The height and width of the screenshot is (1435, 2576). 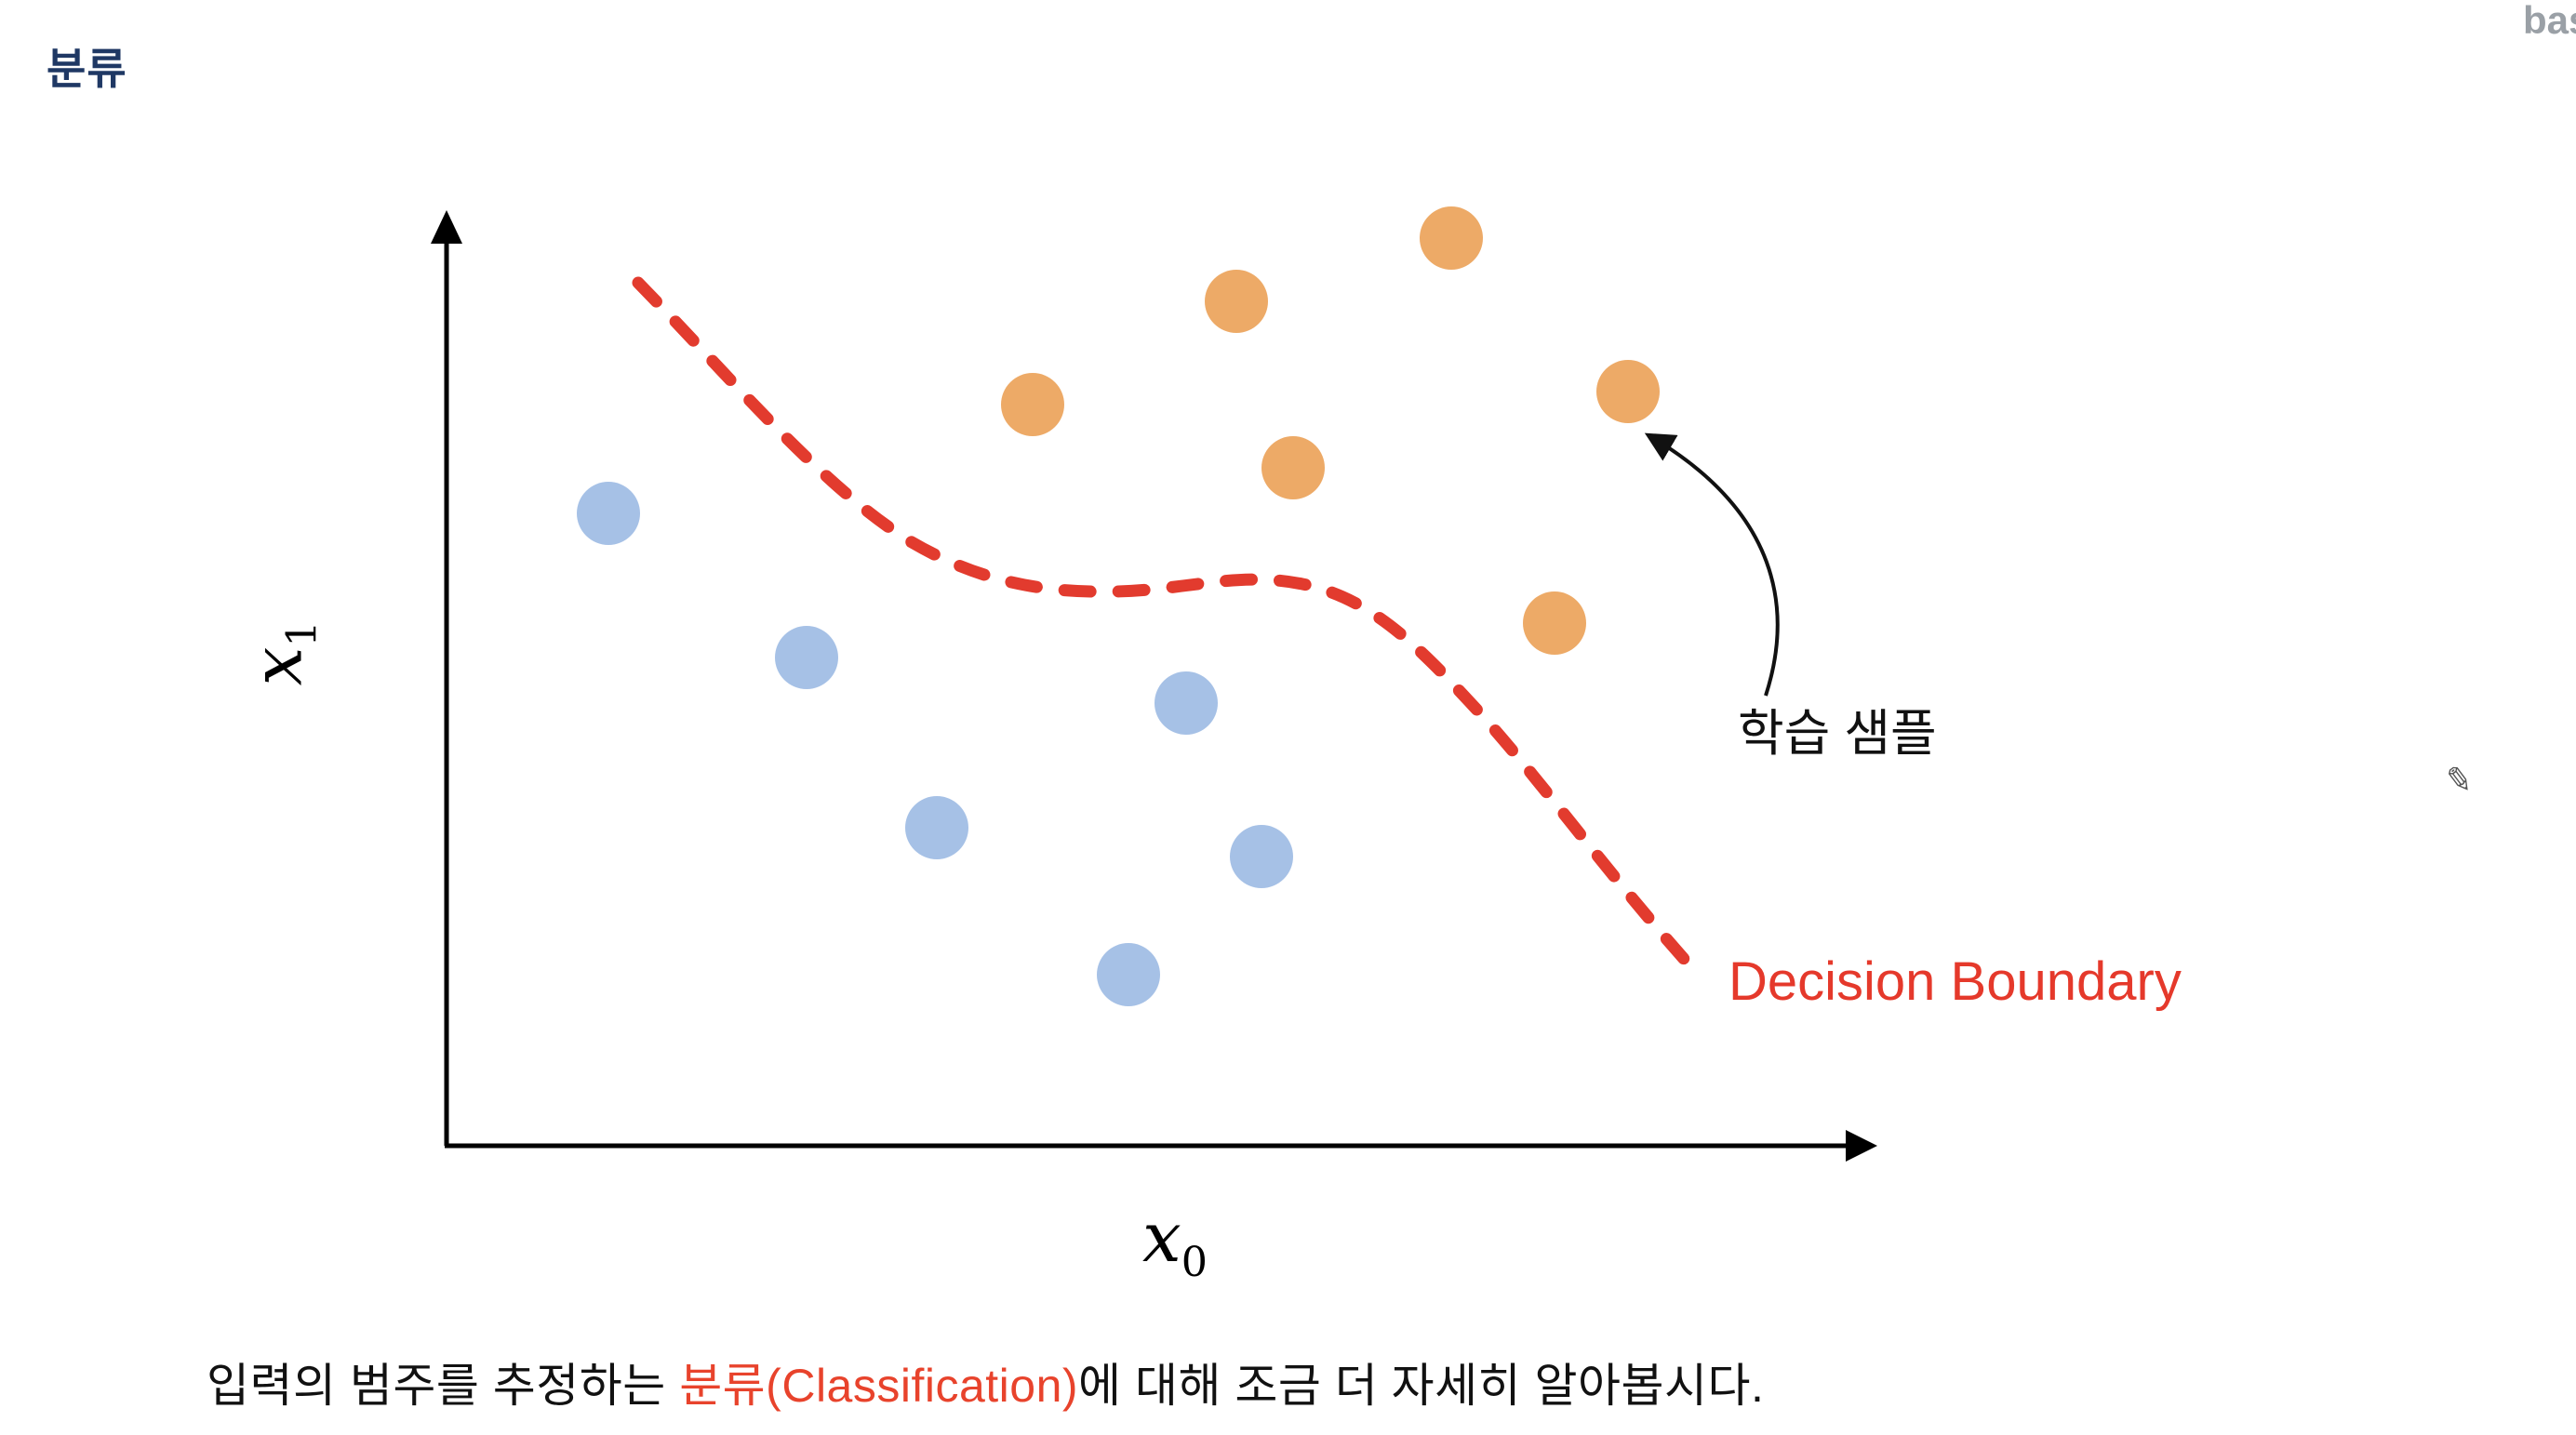 I want to click on y-axis-arrowhead-icon, so click(x=446, y=227).